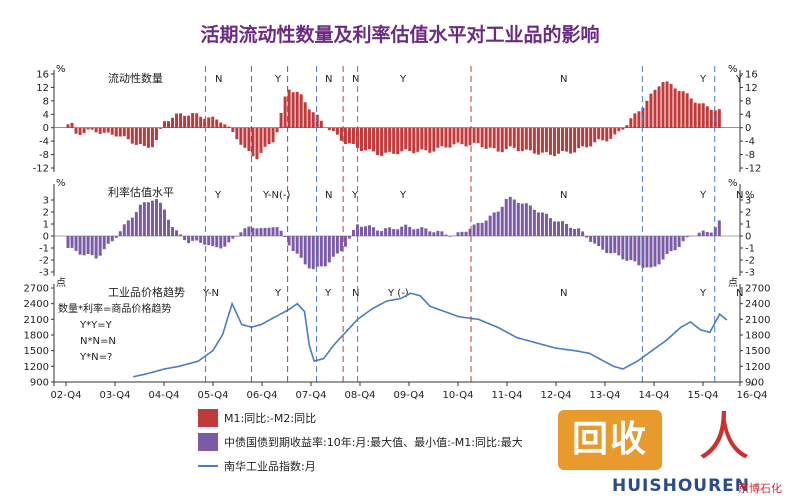  I want to click on y-tick-label-right: 1200, so click(757, 367).